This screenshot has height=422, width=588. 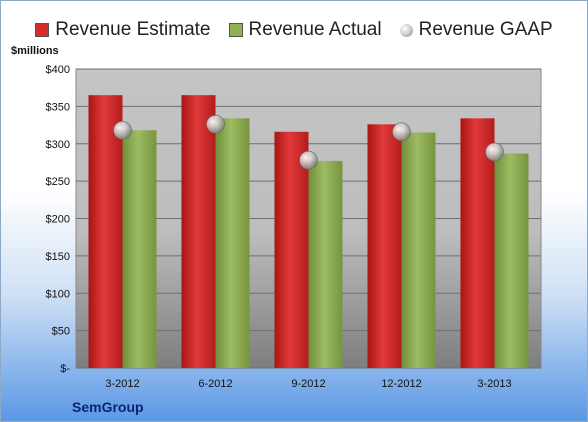 What do you see at coordinates (315, 29) in the screenshot?
I see `legend-label-actual: Revenue Actual` at bounding box center [315, 29].